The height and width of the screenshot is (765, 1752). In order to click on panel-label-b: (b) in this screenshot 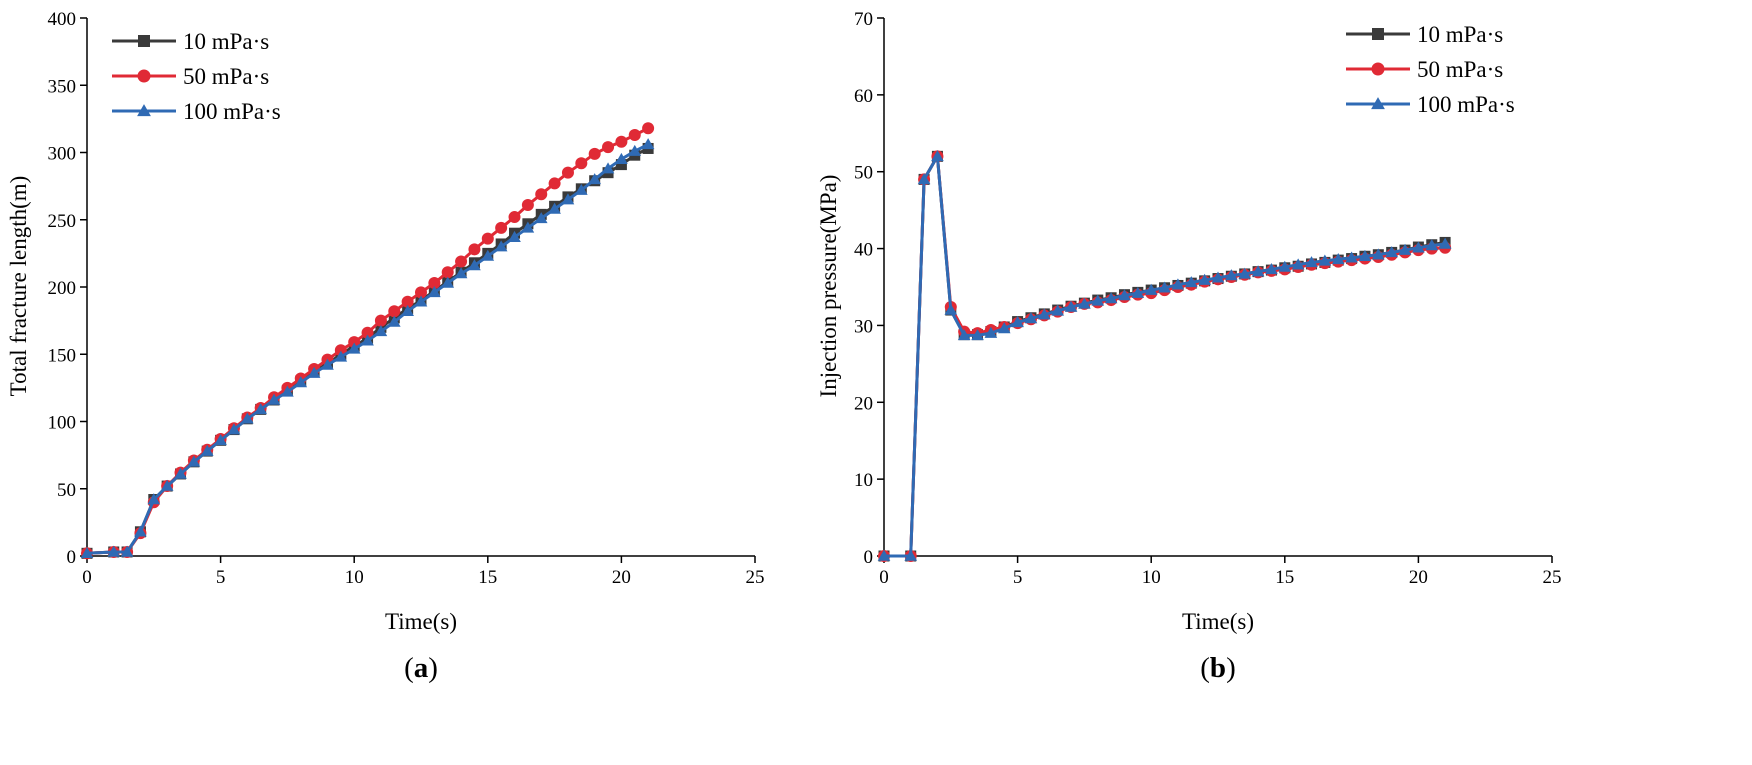, I will do `click(1217, 668)`.